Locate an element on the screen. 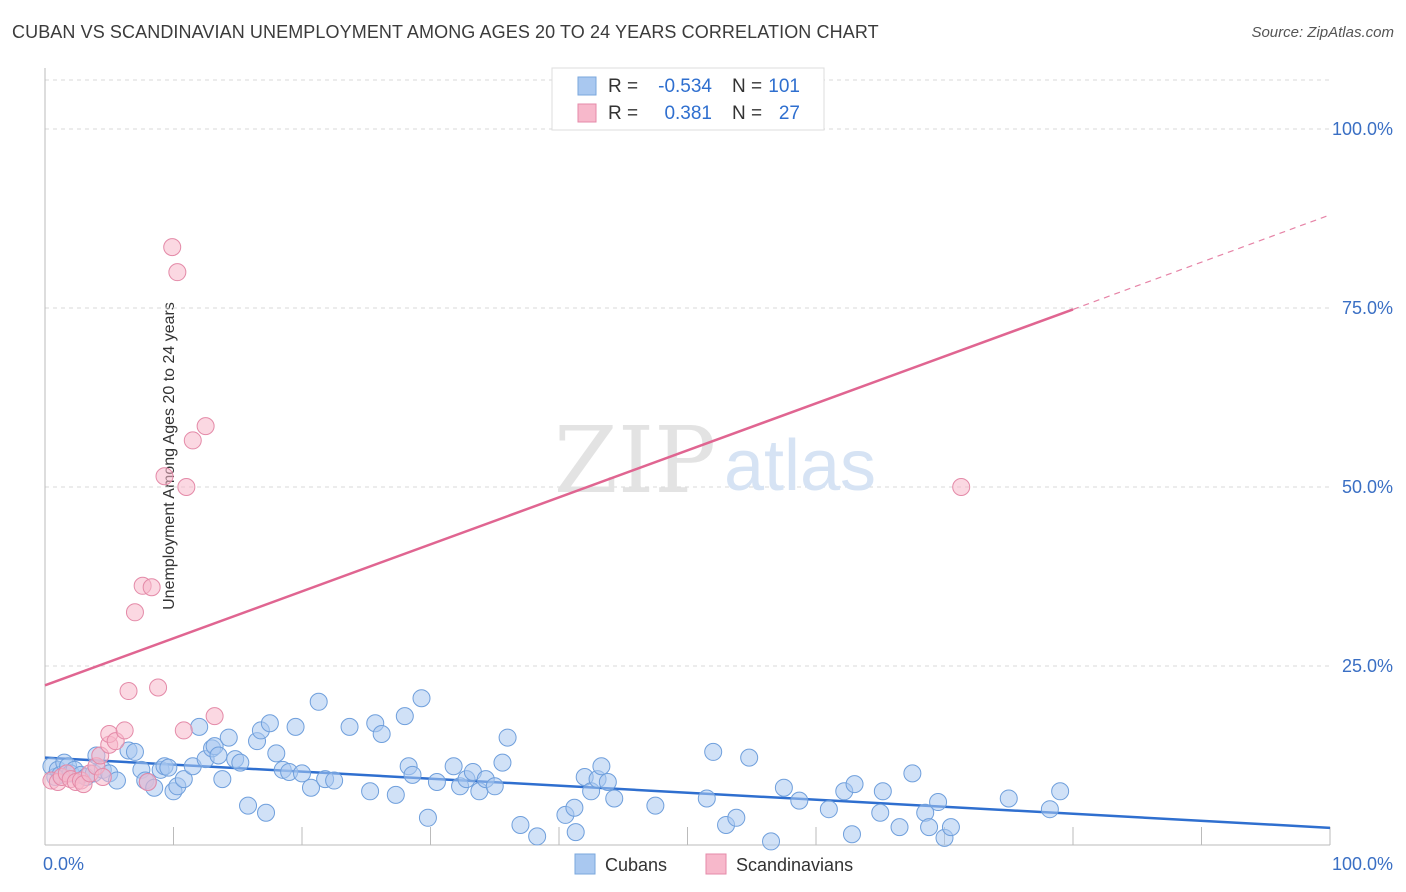 The height and width of the screenshot is (892, 1406). legend-swatch-scandinavians is located at coordinates (587, 113).